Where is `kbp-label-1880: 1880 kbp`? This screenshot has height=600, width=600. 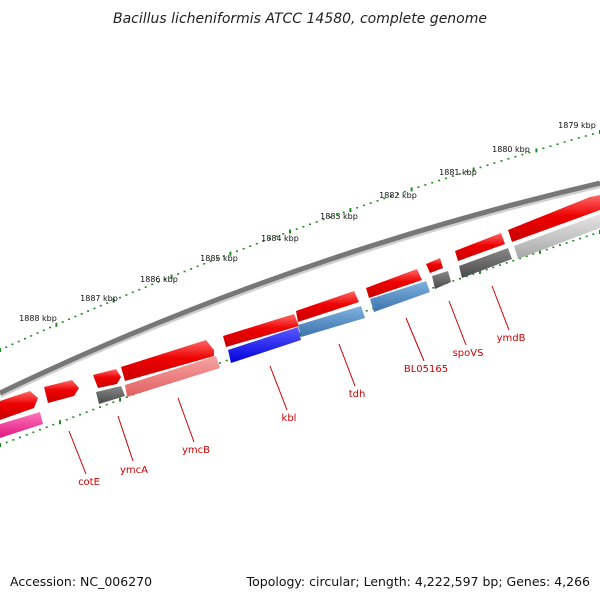
kbp-label-1880: 1880 kbp is located at coordinates (511, 149).